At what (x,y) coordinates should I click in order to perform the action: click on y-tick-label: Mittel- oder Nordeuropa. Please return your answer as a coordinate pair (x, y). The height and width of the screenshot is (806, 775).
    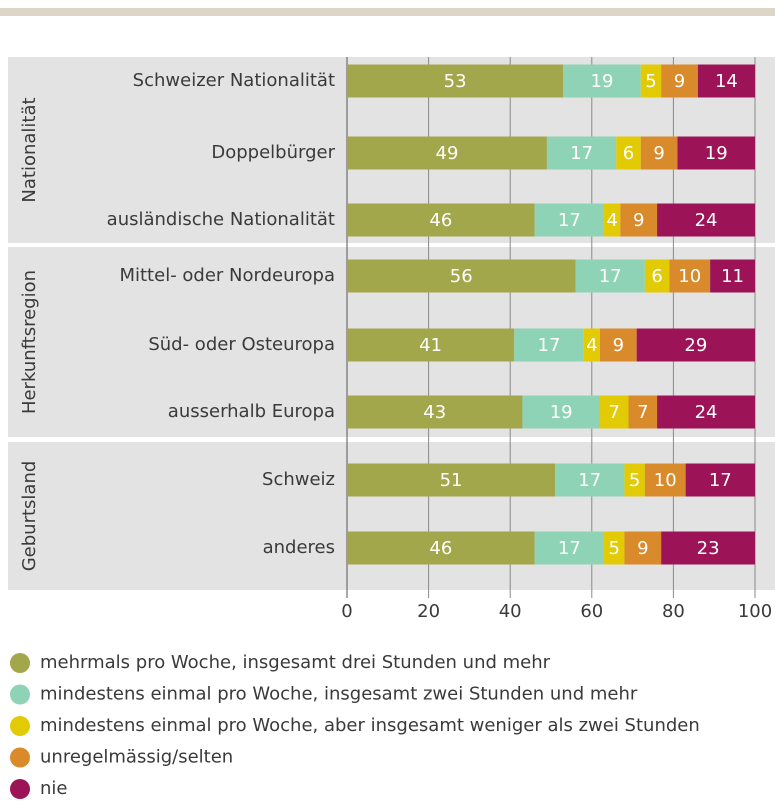
    Looking at the image, I should click on (227, 275).